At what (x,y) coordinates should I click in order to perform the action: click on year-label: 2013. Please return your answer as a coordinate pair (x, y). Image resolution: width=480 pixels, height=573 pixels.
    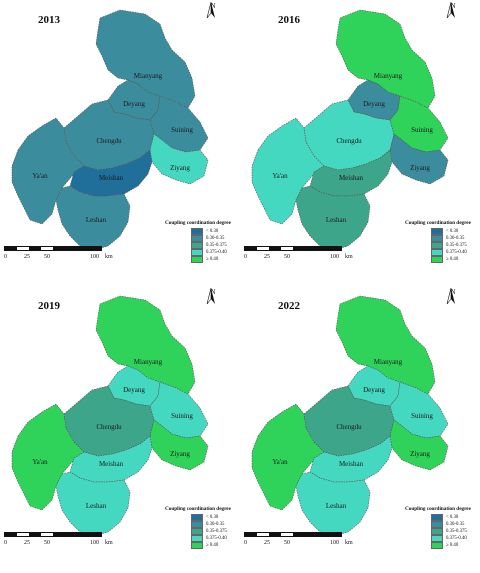
    Looking at the image, I should click on (49, 20).